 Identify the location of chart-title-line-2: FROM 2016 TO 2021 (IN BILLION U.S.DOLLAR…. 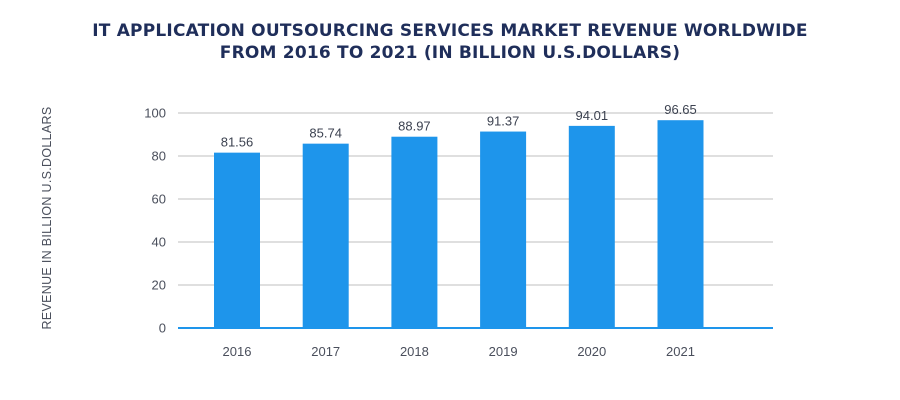
(450, 53).